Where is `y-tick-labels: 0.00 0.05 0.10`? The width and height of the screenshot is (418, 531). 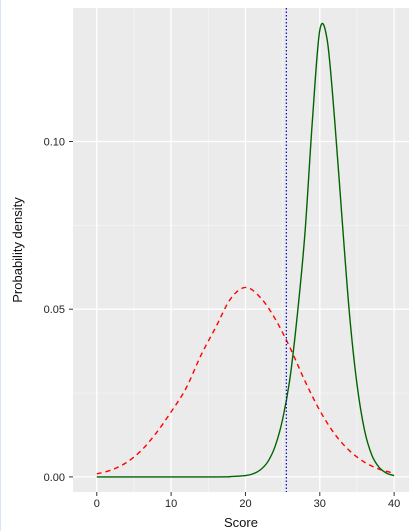 y-tick-labels: 0.00 0.05 0.10 is located at coordinates (54, 309).